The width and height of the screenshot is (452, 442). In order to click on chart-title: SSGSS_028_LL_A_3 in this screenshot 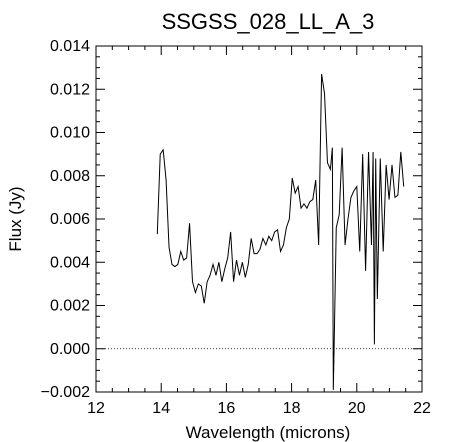, I will do `click(268, 21)`.